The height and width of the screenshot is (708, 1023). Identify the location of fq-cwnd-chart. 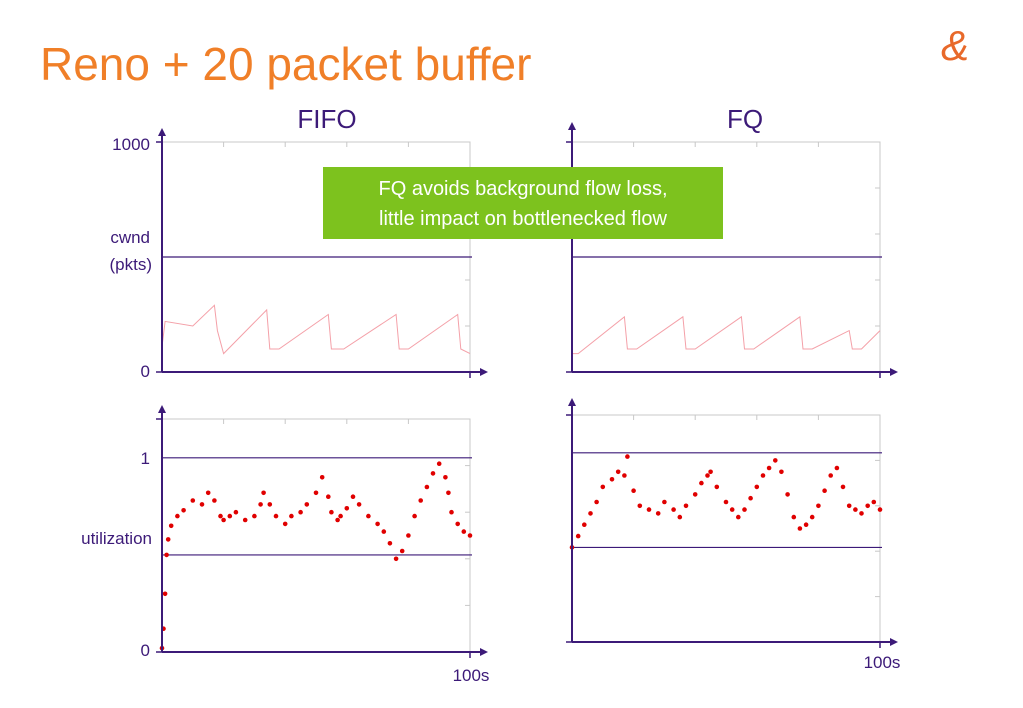
(732, 250).